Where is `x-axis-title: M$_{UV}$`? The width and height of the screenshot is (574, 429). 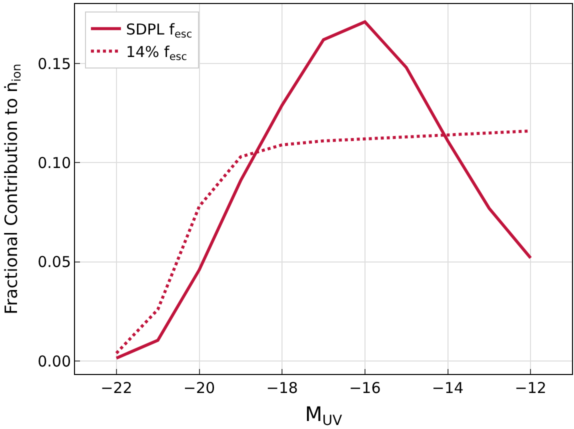 x-axis-title: M$_{UV}$ is located at coordinates (323, 415).